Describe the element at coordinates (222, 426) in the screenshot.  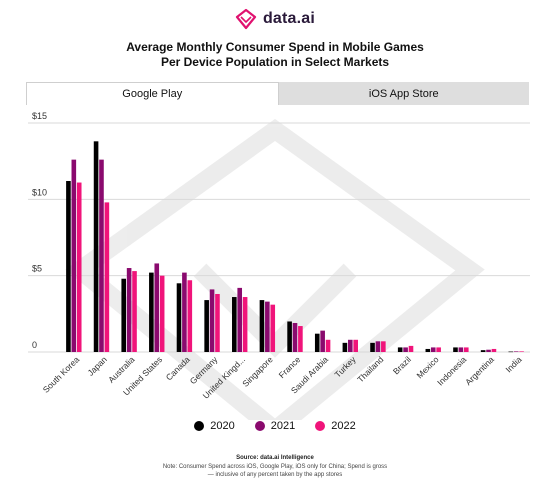
I see `legend-label: 2020` at that location.